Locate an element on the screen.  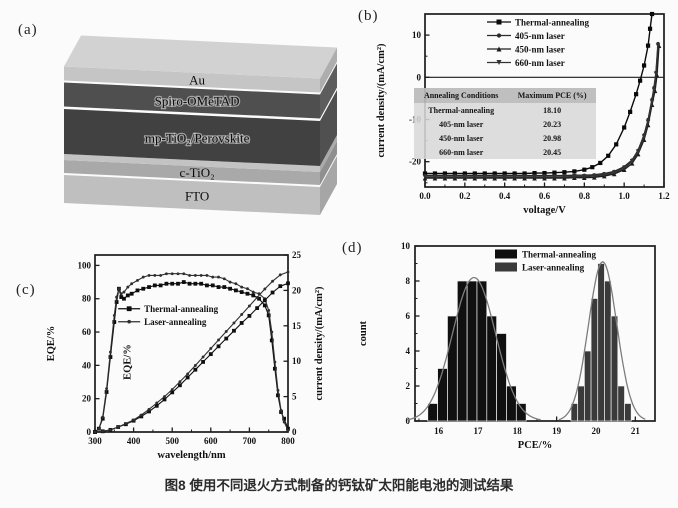
svg-text: 19 is located at coordinates (557, 431).